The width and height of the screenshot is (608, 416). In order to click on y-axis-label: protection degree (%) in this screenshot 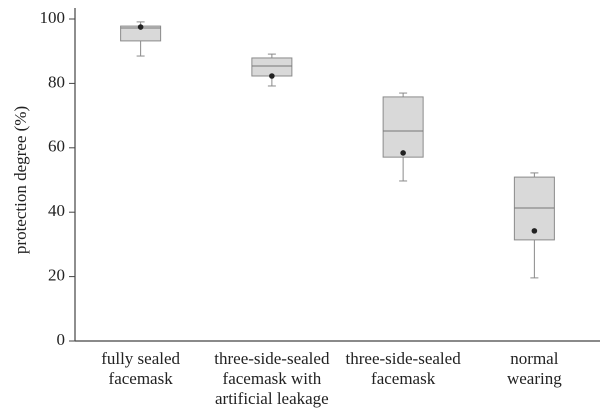, I will do `click(20, 180)`.